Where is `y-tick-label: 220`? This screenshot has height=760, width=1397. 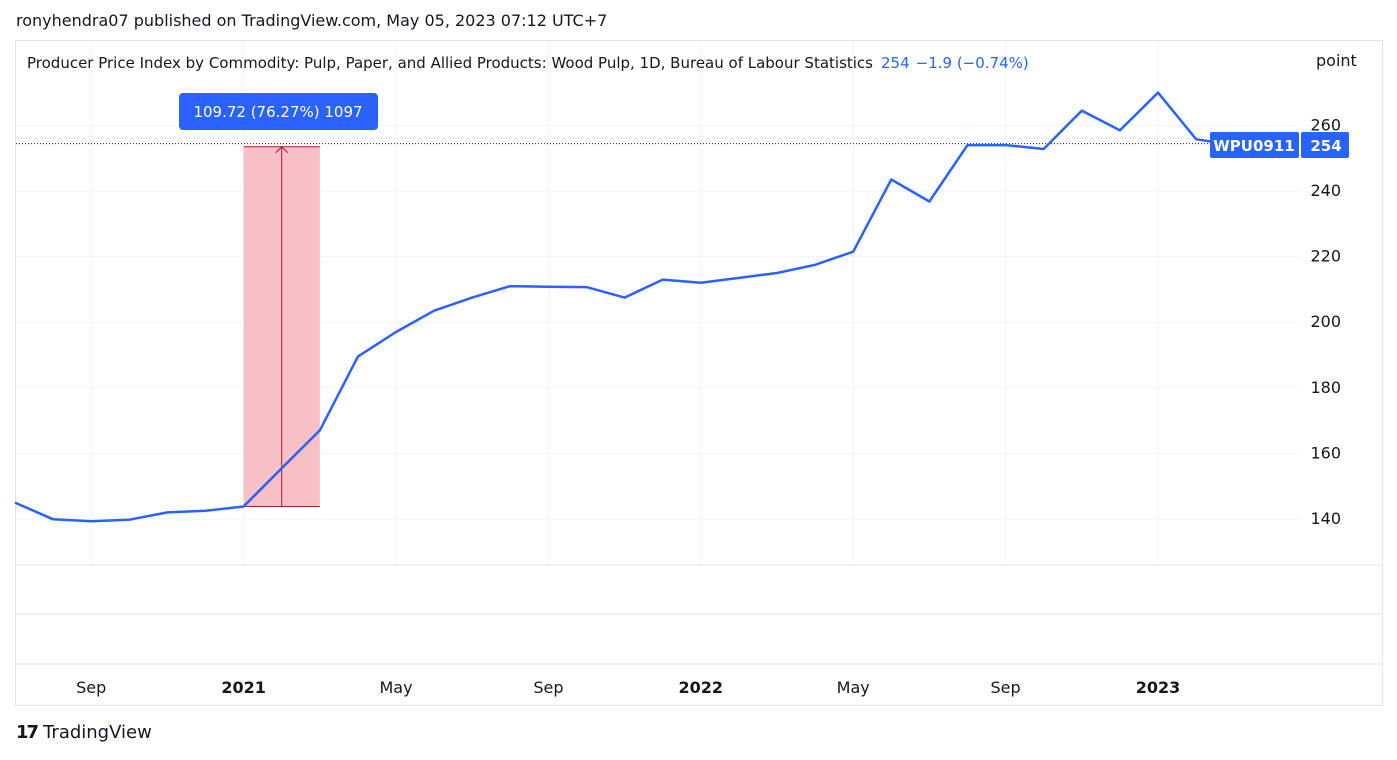
y-tick-label: 220 is located at coordinates (1325, 256).